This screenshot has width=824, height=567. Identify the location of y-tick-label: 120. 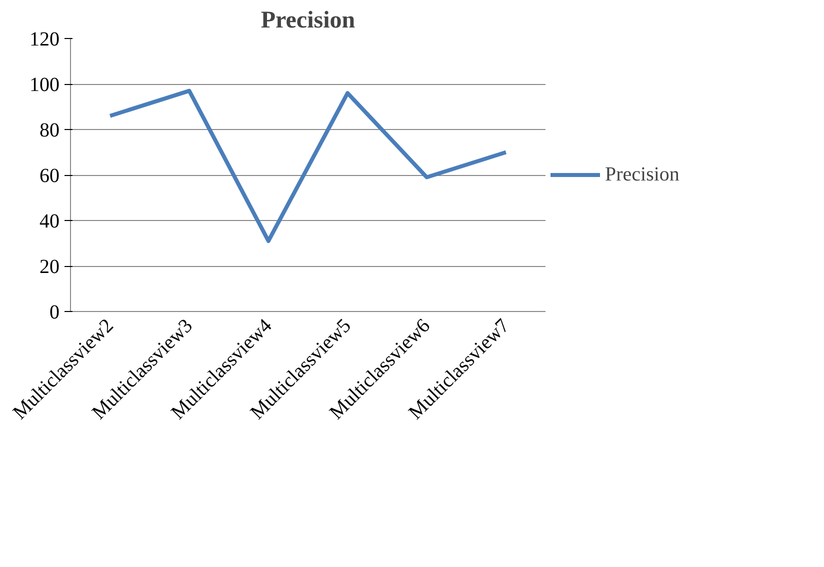
(45, 39).